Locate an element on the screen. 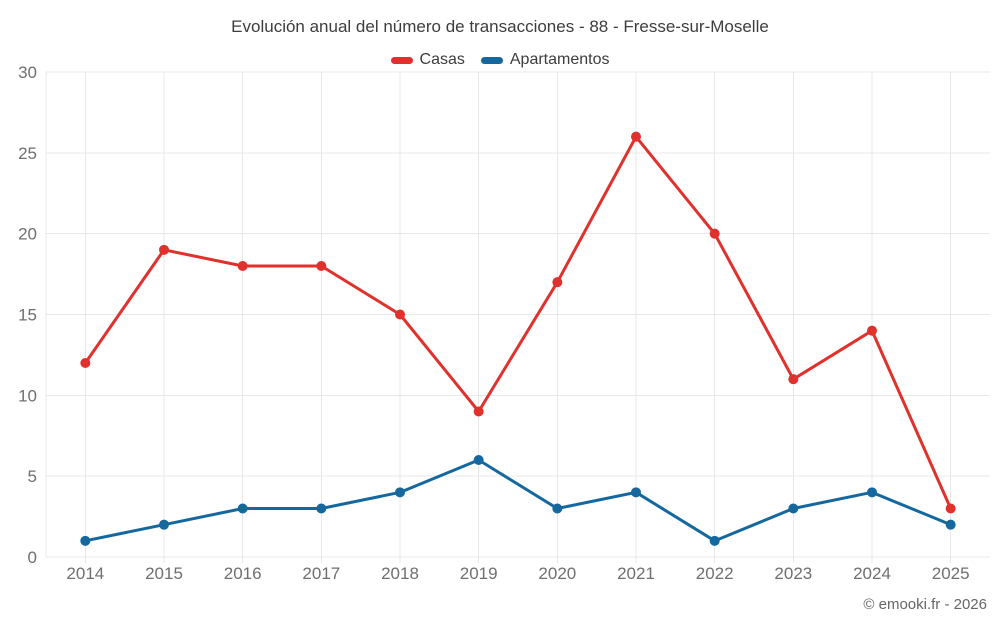 This screenshot has width=1000, height=625. data-point-apartamentos-2020 is located at coordinates (557, 508).